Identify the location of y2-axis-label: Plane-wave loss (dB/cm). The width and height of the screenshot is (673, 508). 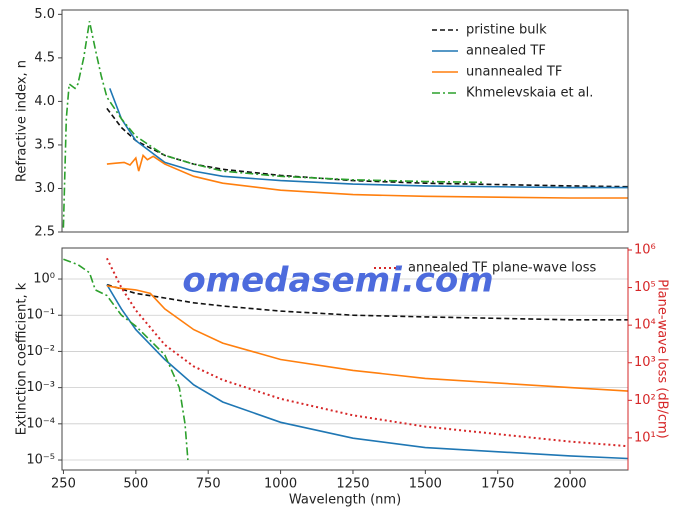
(662, 359).